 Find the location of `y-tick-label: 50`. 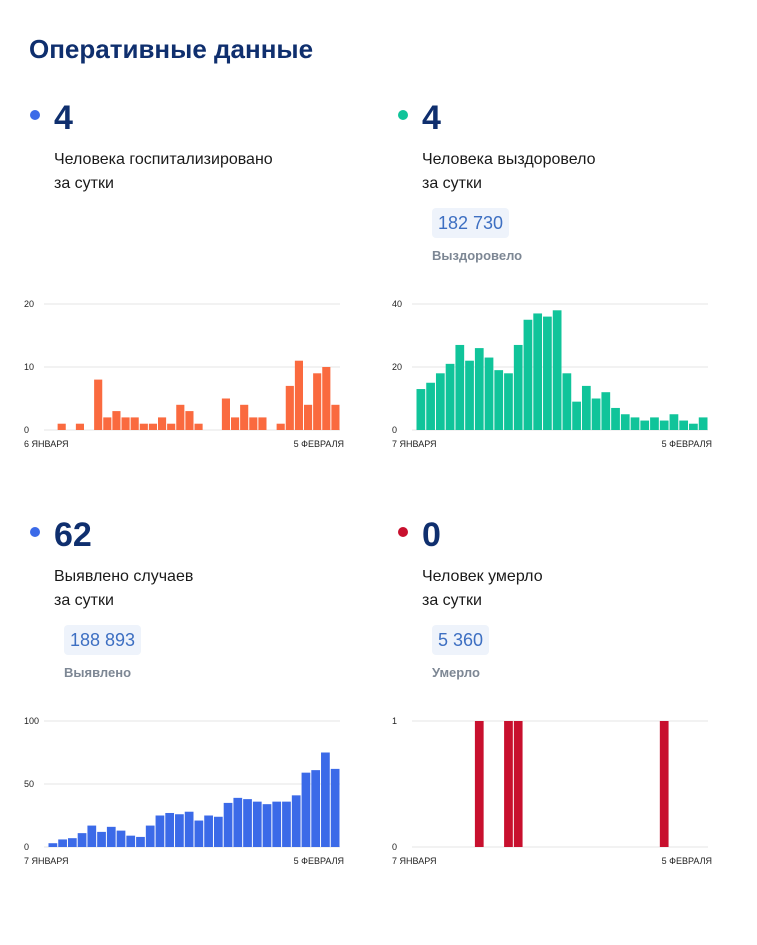

y-tick-label: 50 is located at coordinates (29, 784).